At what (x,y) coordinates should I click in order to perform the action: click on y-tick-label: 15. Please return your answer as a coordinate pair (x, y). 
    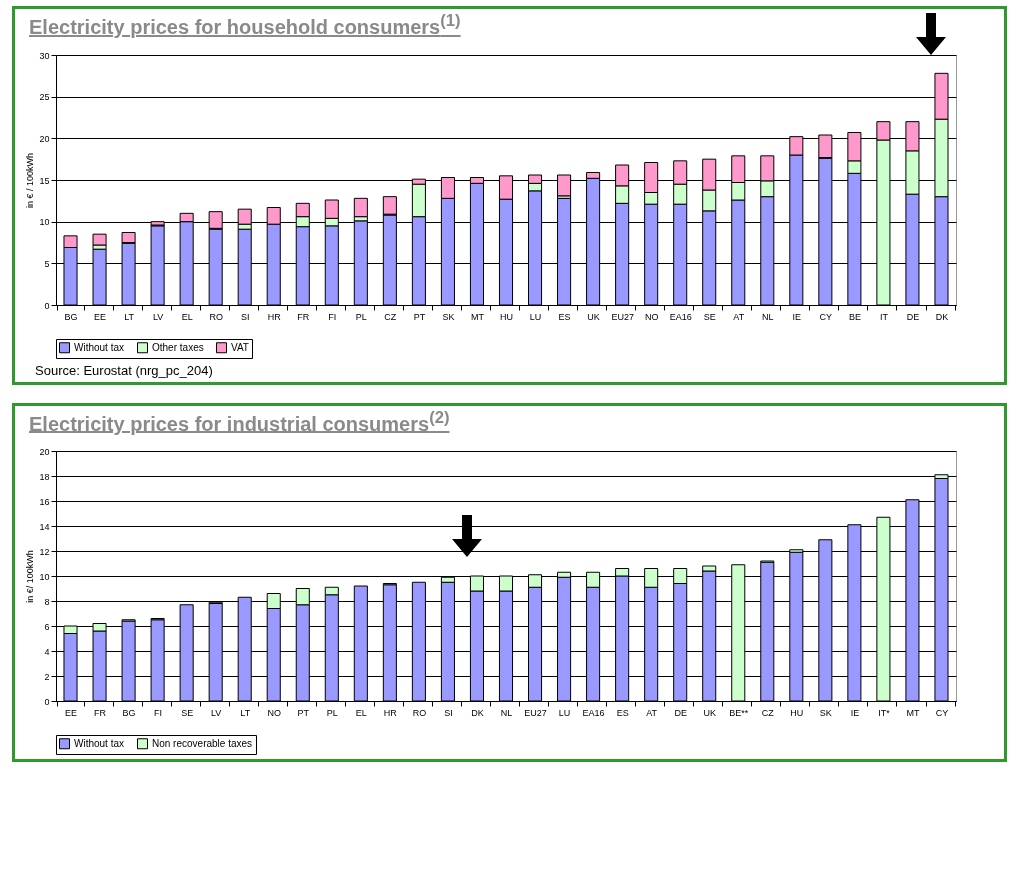
    Looking at the image, I should click on (44, 180).